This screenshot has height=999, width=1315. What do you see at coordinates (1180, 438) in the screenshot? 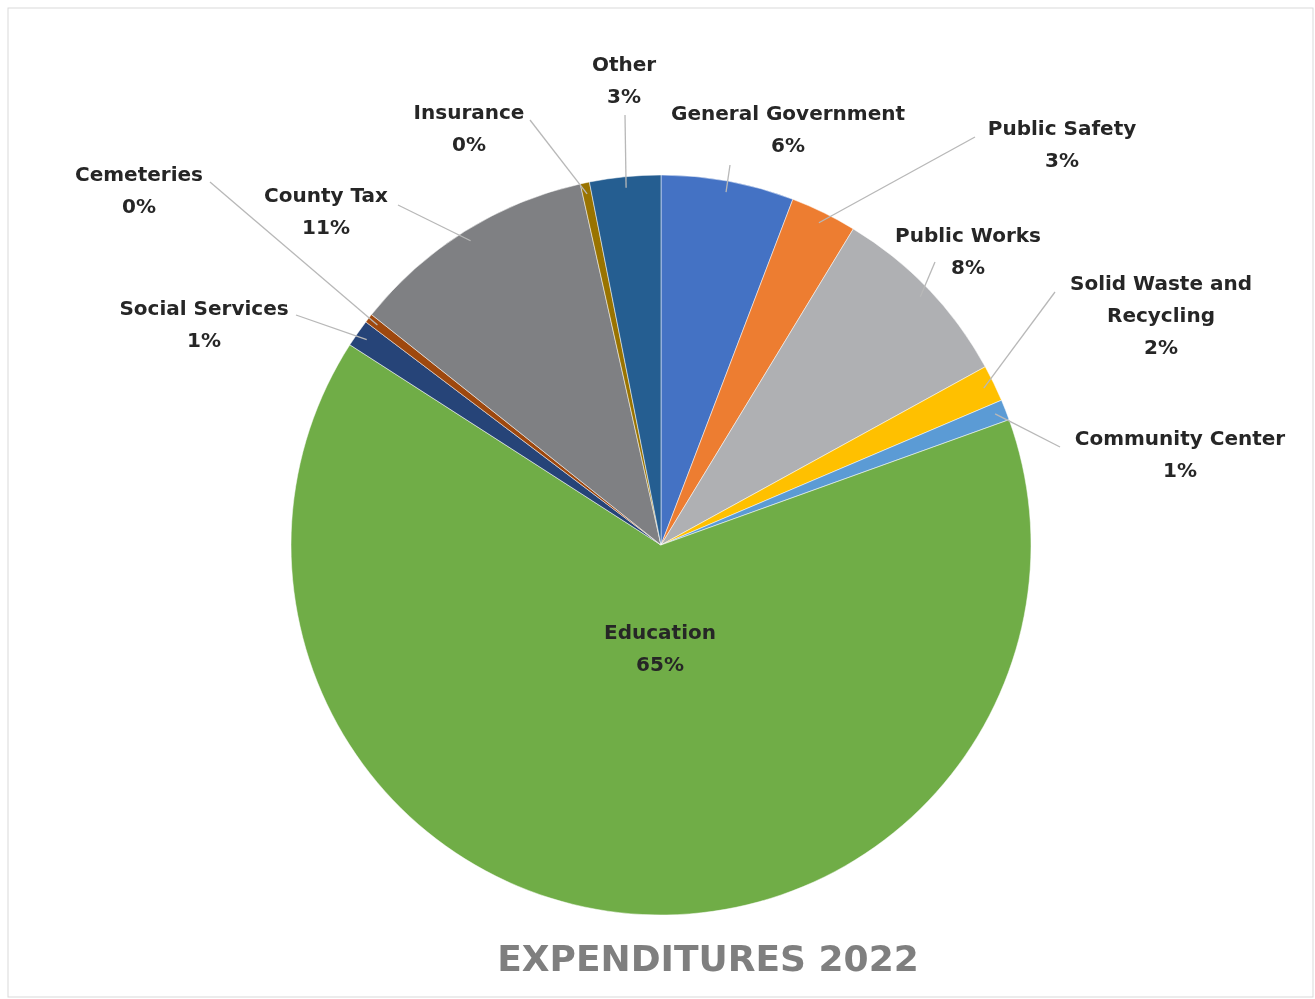
I see `slice-label: Community Center` at bounding box center [1180, 438].